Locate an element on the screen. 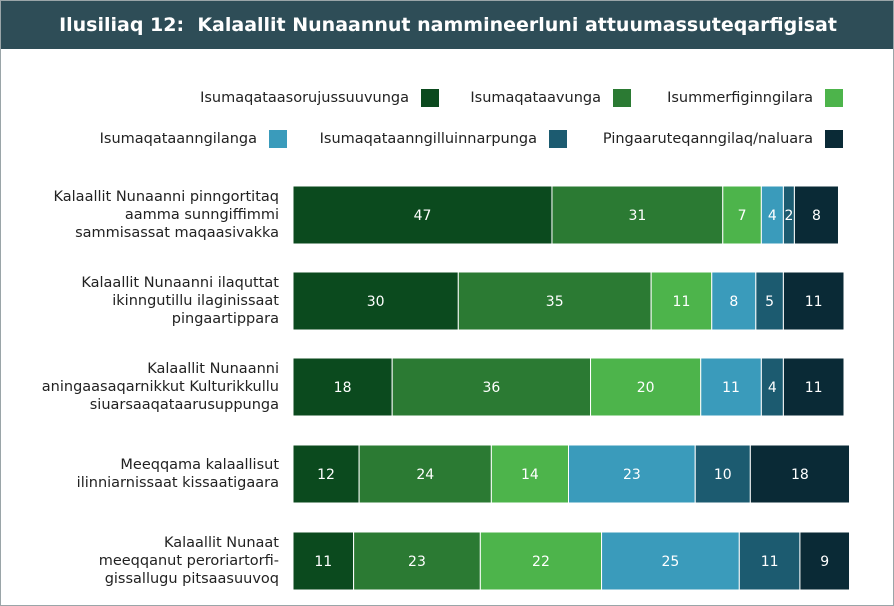 The image size is (894, 606). legend-label: Isumaqataasorujussuuvunga is located at coordinates (304, 98).